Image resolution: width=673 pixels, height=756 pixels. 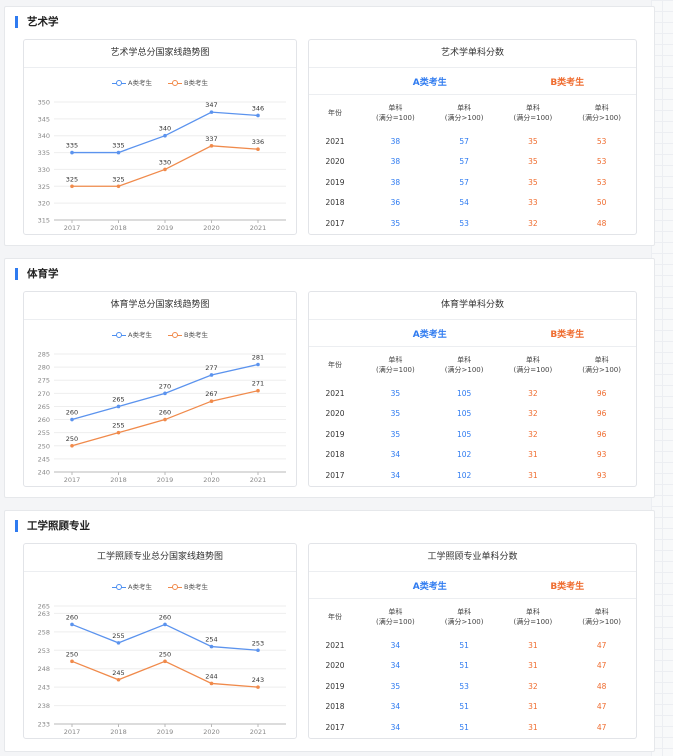 I want to click on col-b-subject-100: 单科 (满分=100), so click(x=533, y=617).